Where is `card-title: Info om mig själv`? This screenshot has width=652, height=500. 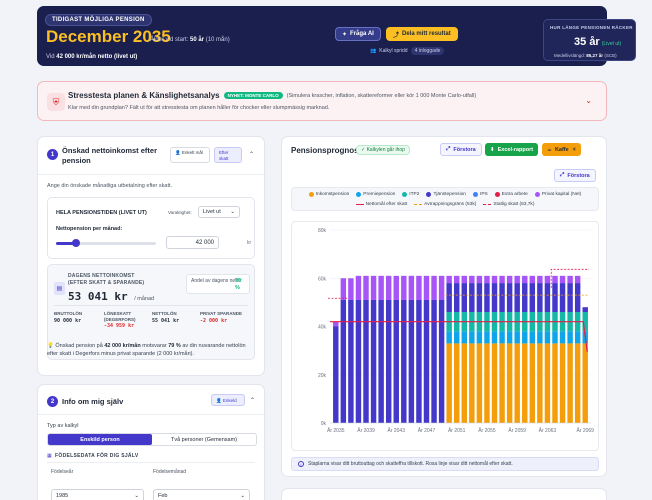
card-title: Info om mig själv is located at coordinates (93, 401).